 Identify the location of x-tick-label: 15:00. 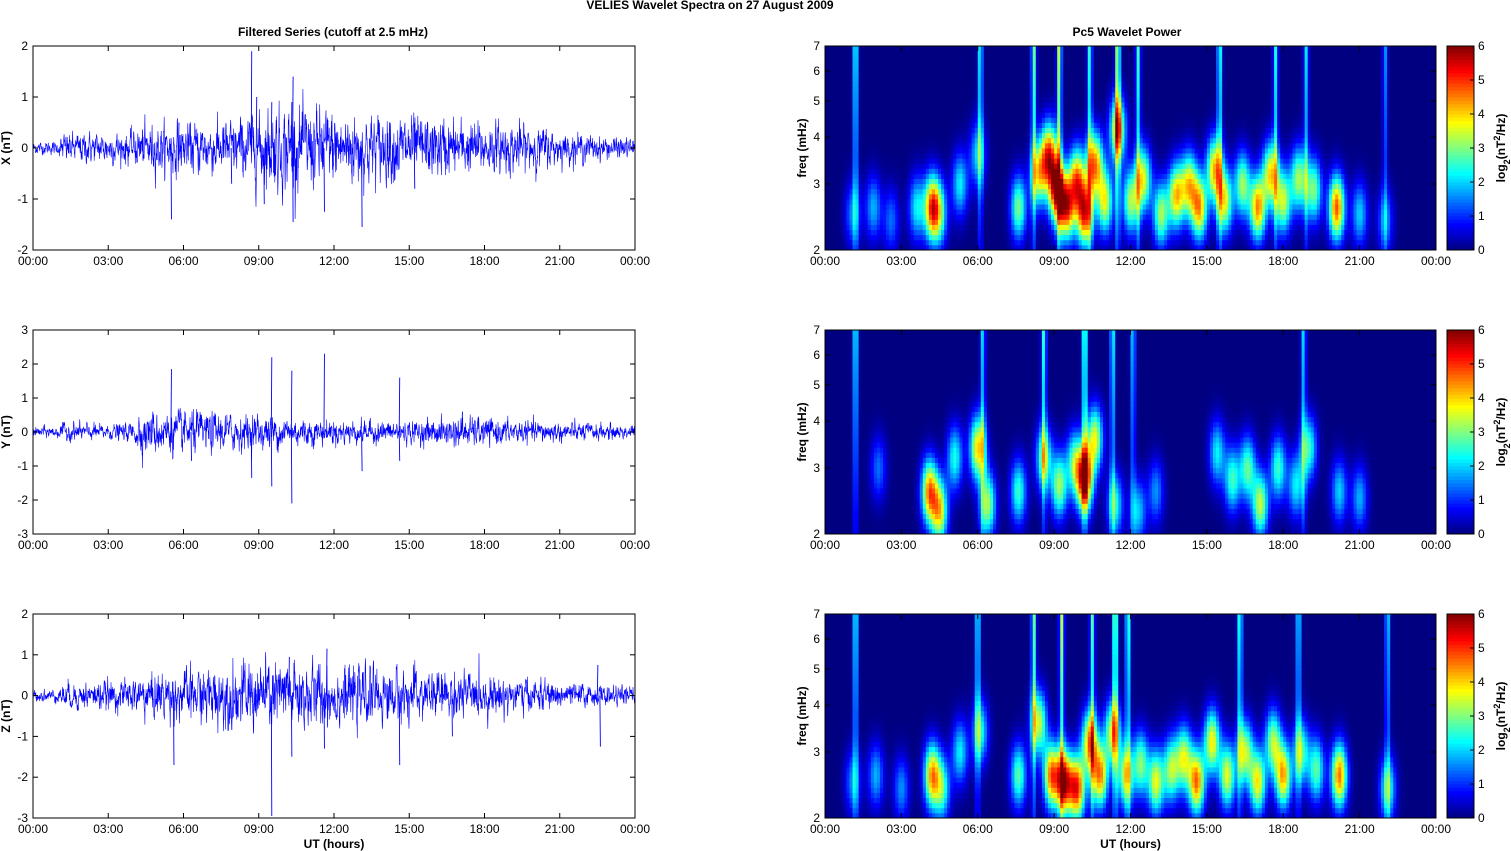
(409, 261).